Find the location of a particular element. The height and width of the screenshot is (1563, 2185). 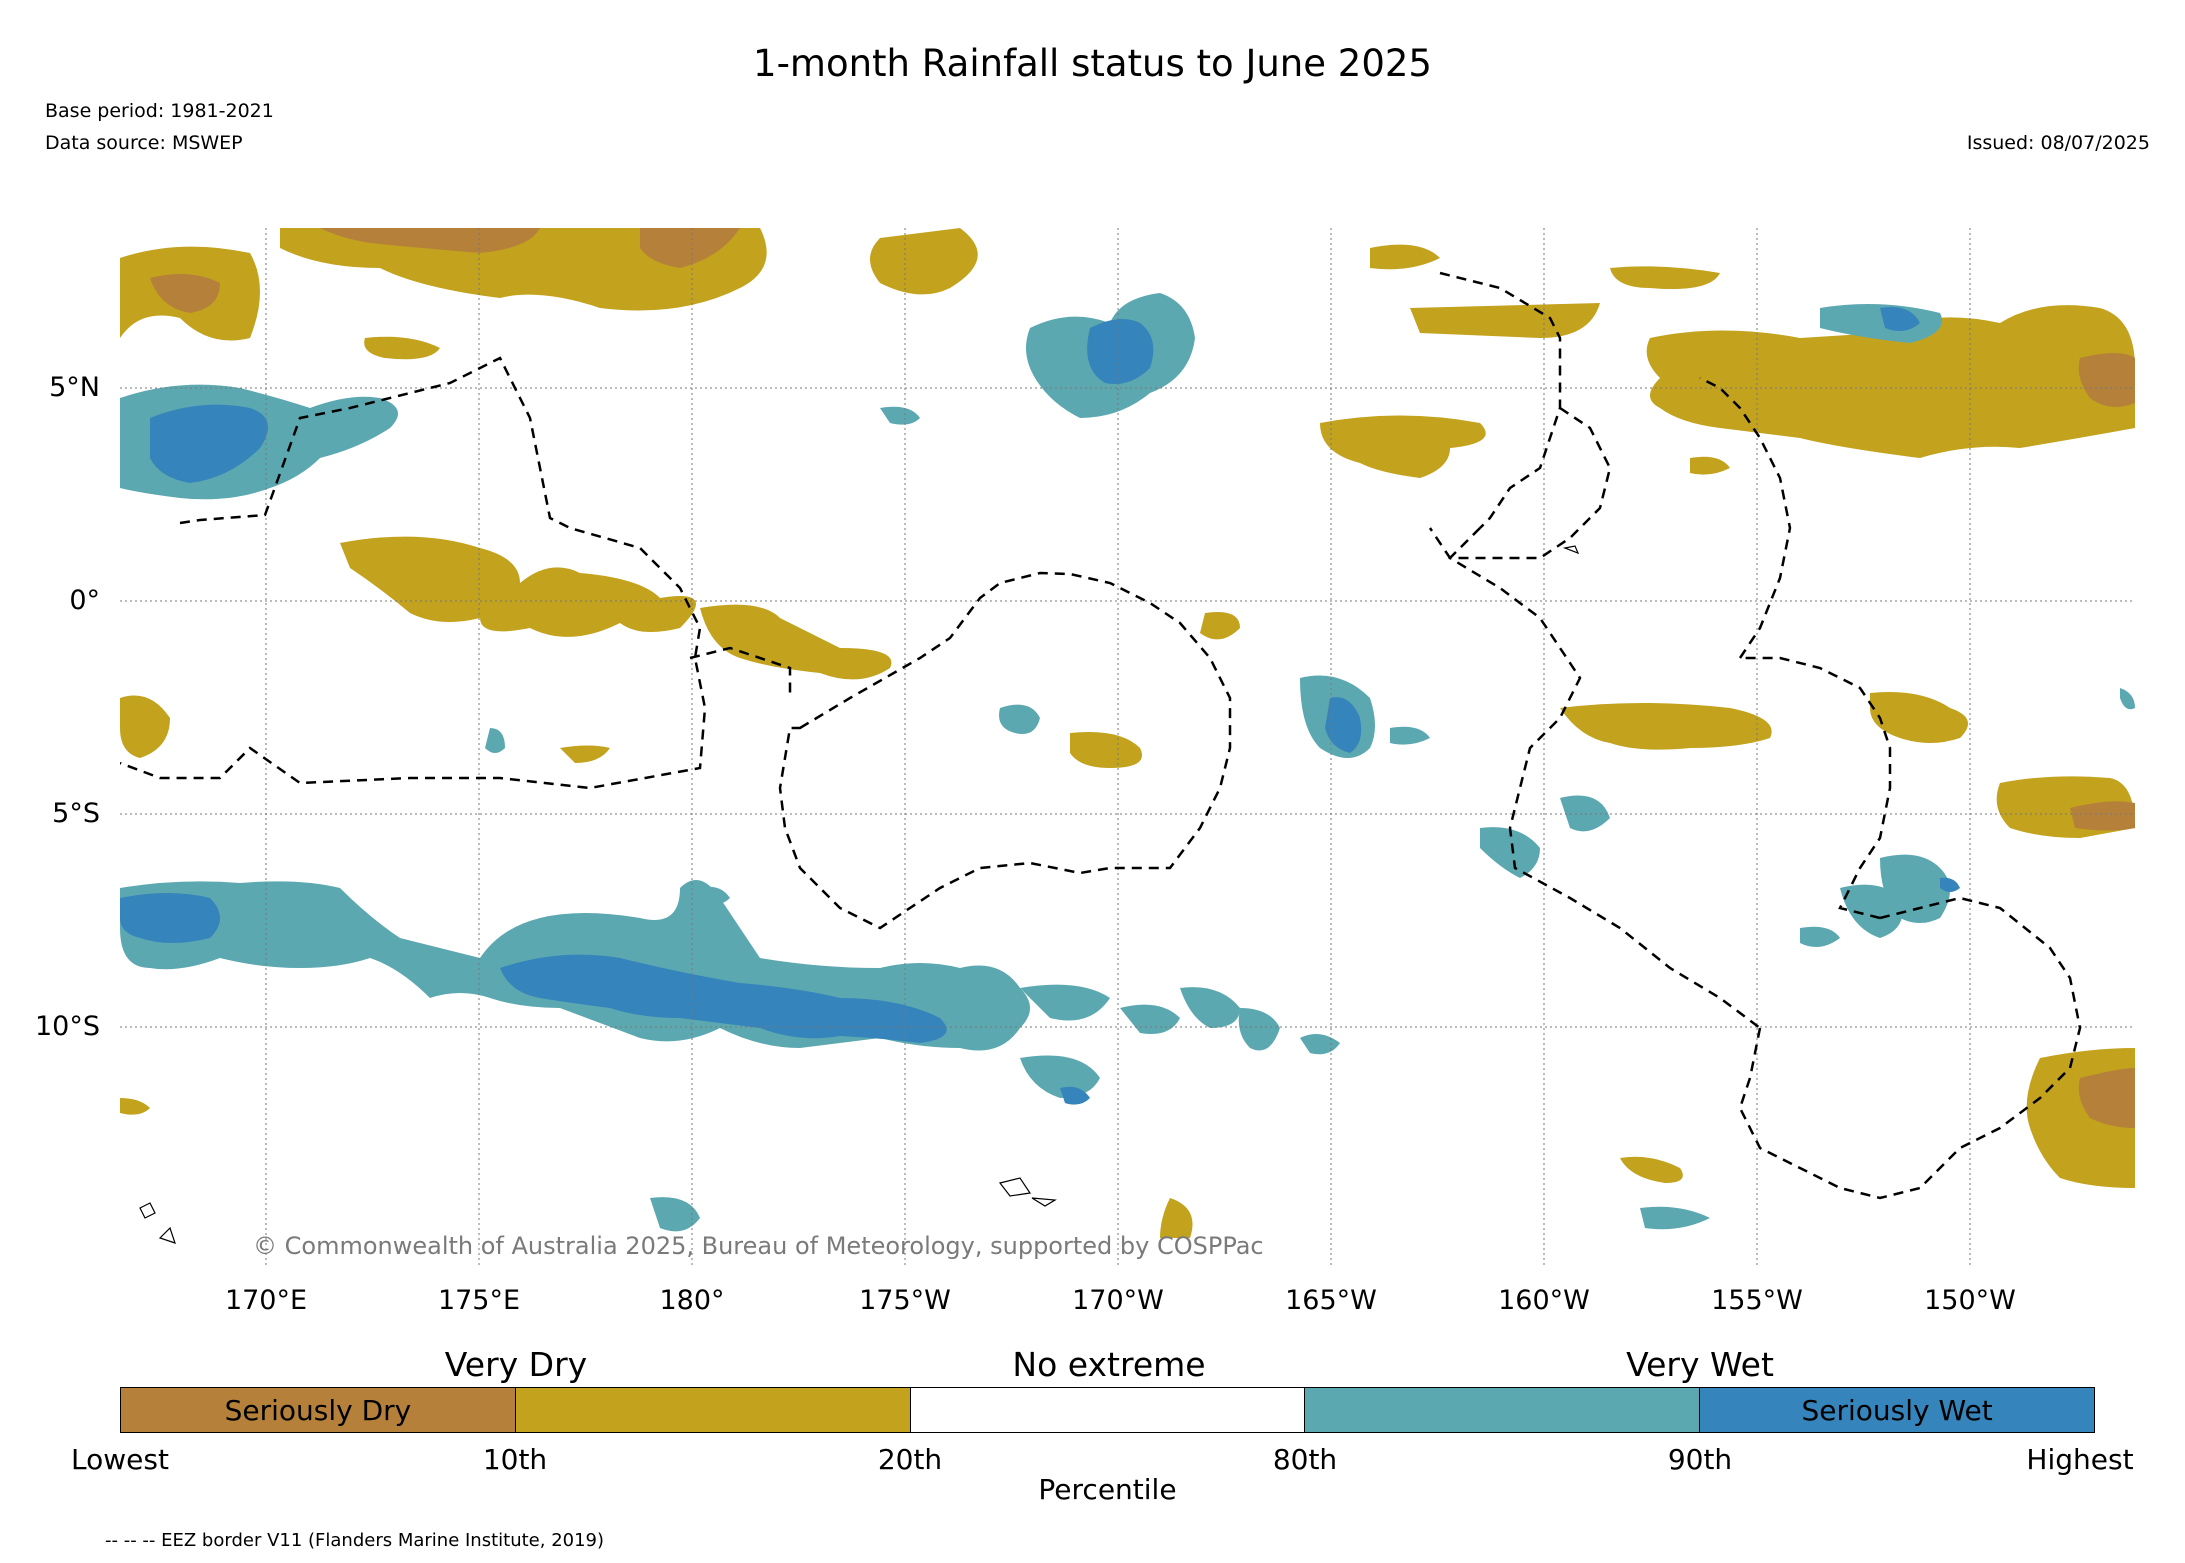

tick-10th: 10th is located at coordinates (515, 1459).